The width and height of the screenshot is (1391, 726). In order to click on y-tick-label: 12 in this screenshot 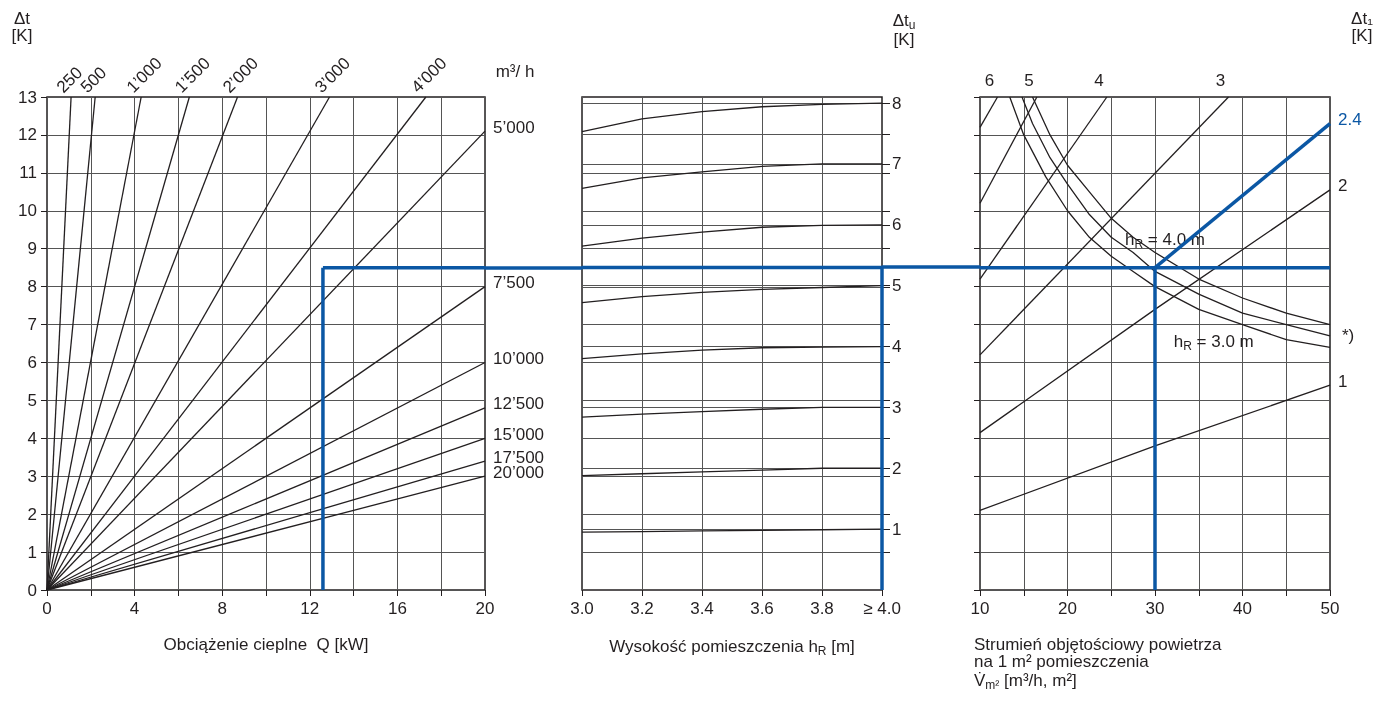, I will do `click(27, 135)`.